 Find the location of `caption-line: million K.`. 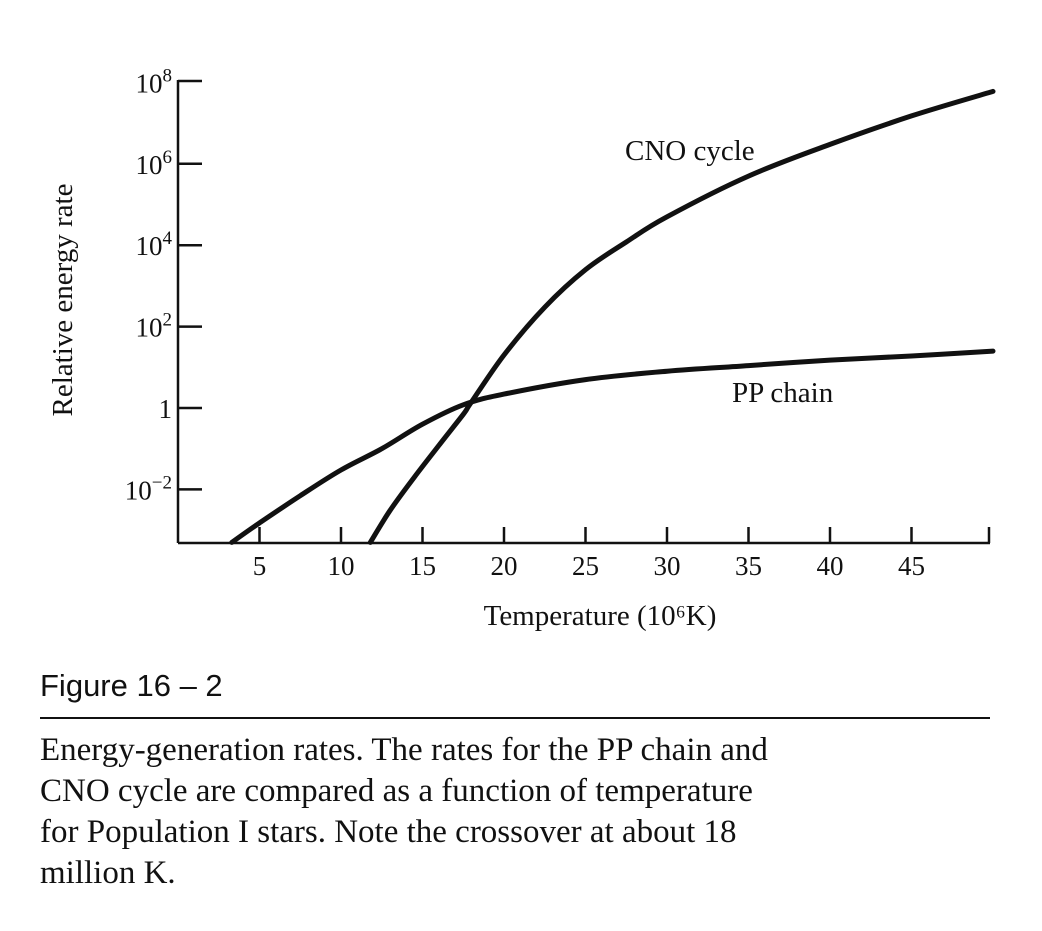

caption-line: million K. is located at coordinates (108, 873).